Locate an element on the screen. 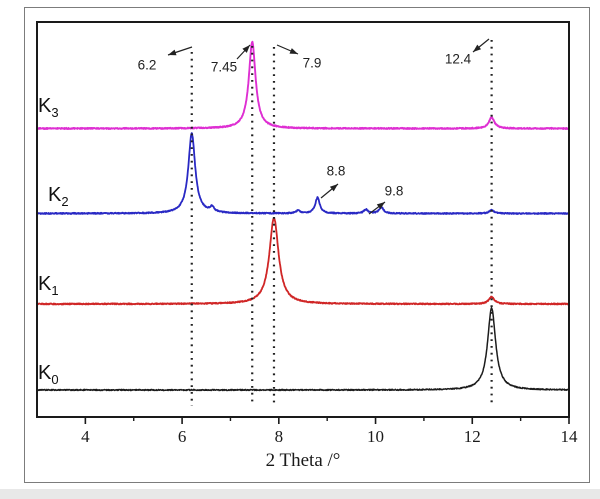 The image size is (600, 499). series-label-K2: K2 is located at coordinates (58, 196).